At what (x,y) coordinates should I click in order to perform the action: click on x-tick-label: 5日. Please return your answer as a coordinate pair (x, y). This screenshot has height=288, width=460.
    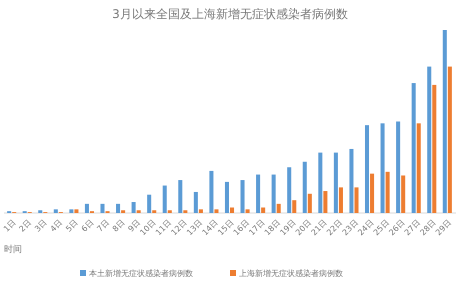
    Looking at the image, I should click on (72, 226).